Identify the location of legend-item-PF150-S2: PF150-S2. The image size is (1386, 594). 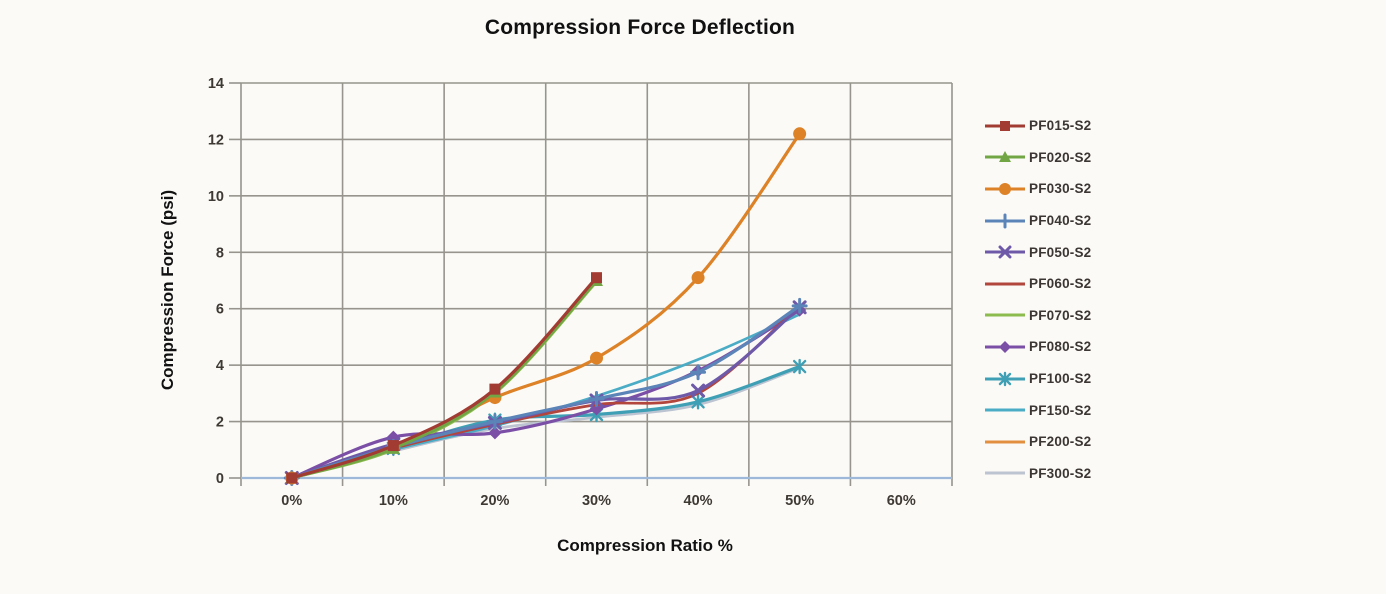
(1037, 410).